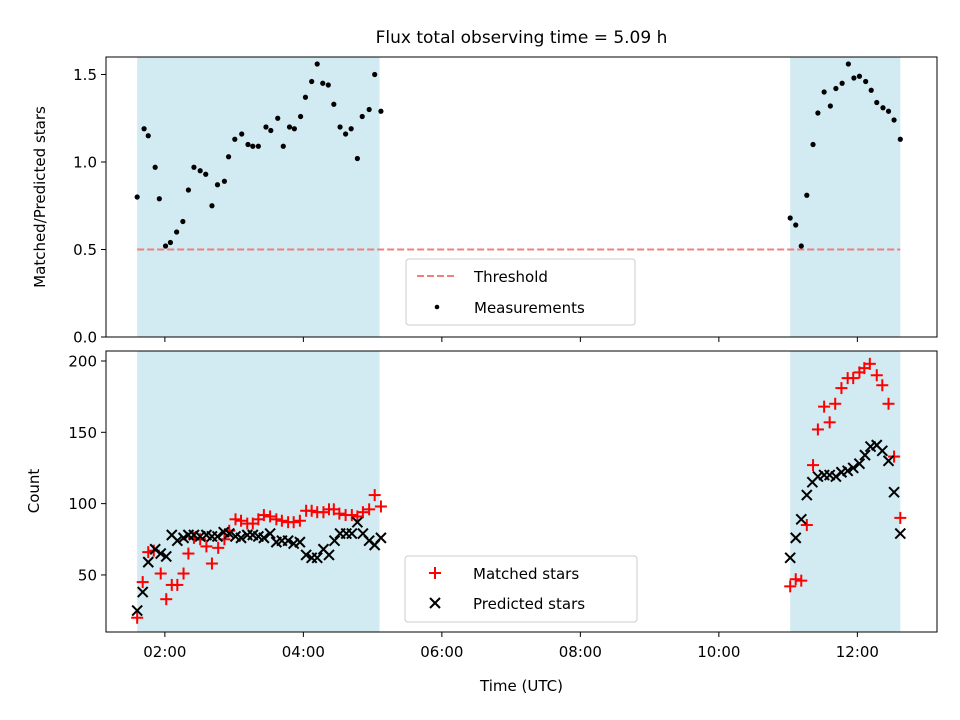 The height and width of the screenshot is (720, 960). Describe the element at coordinates (435, 573) in the screenshot. I see `matched-legend-swatch` at that location.